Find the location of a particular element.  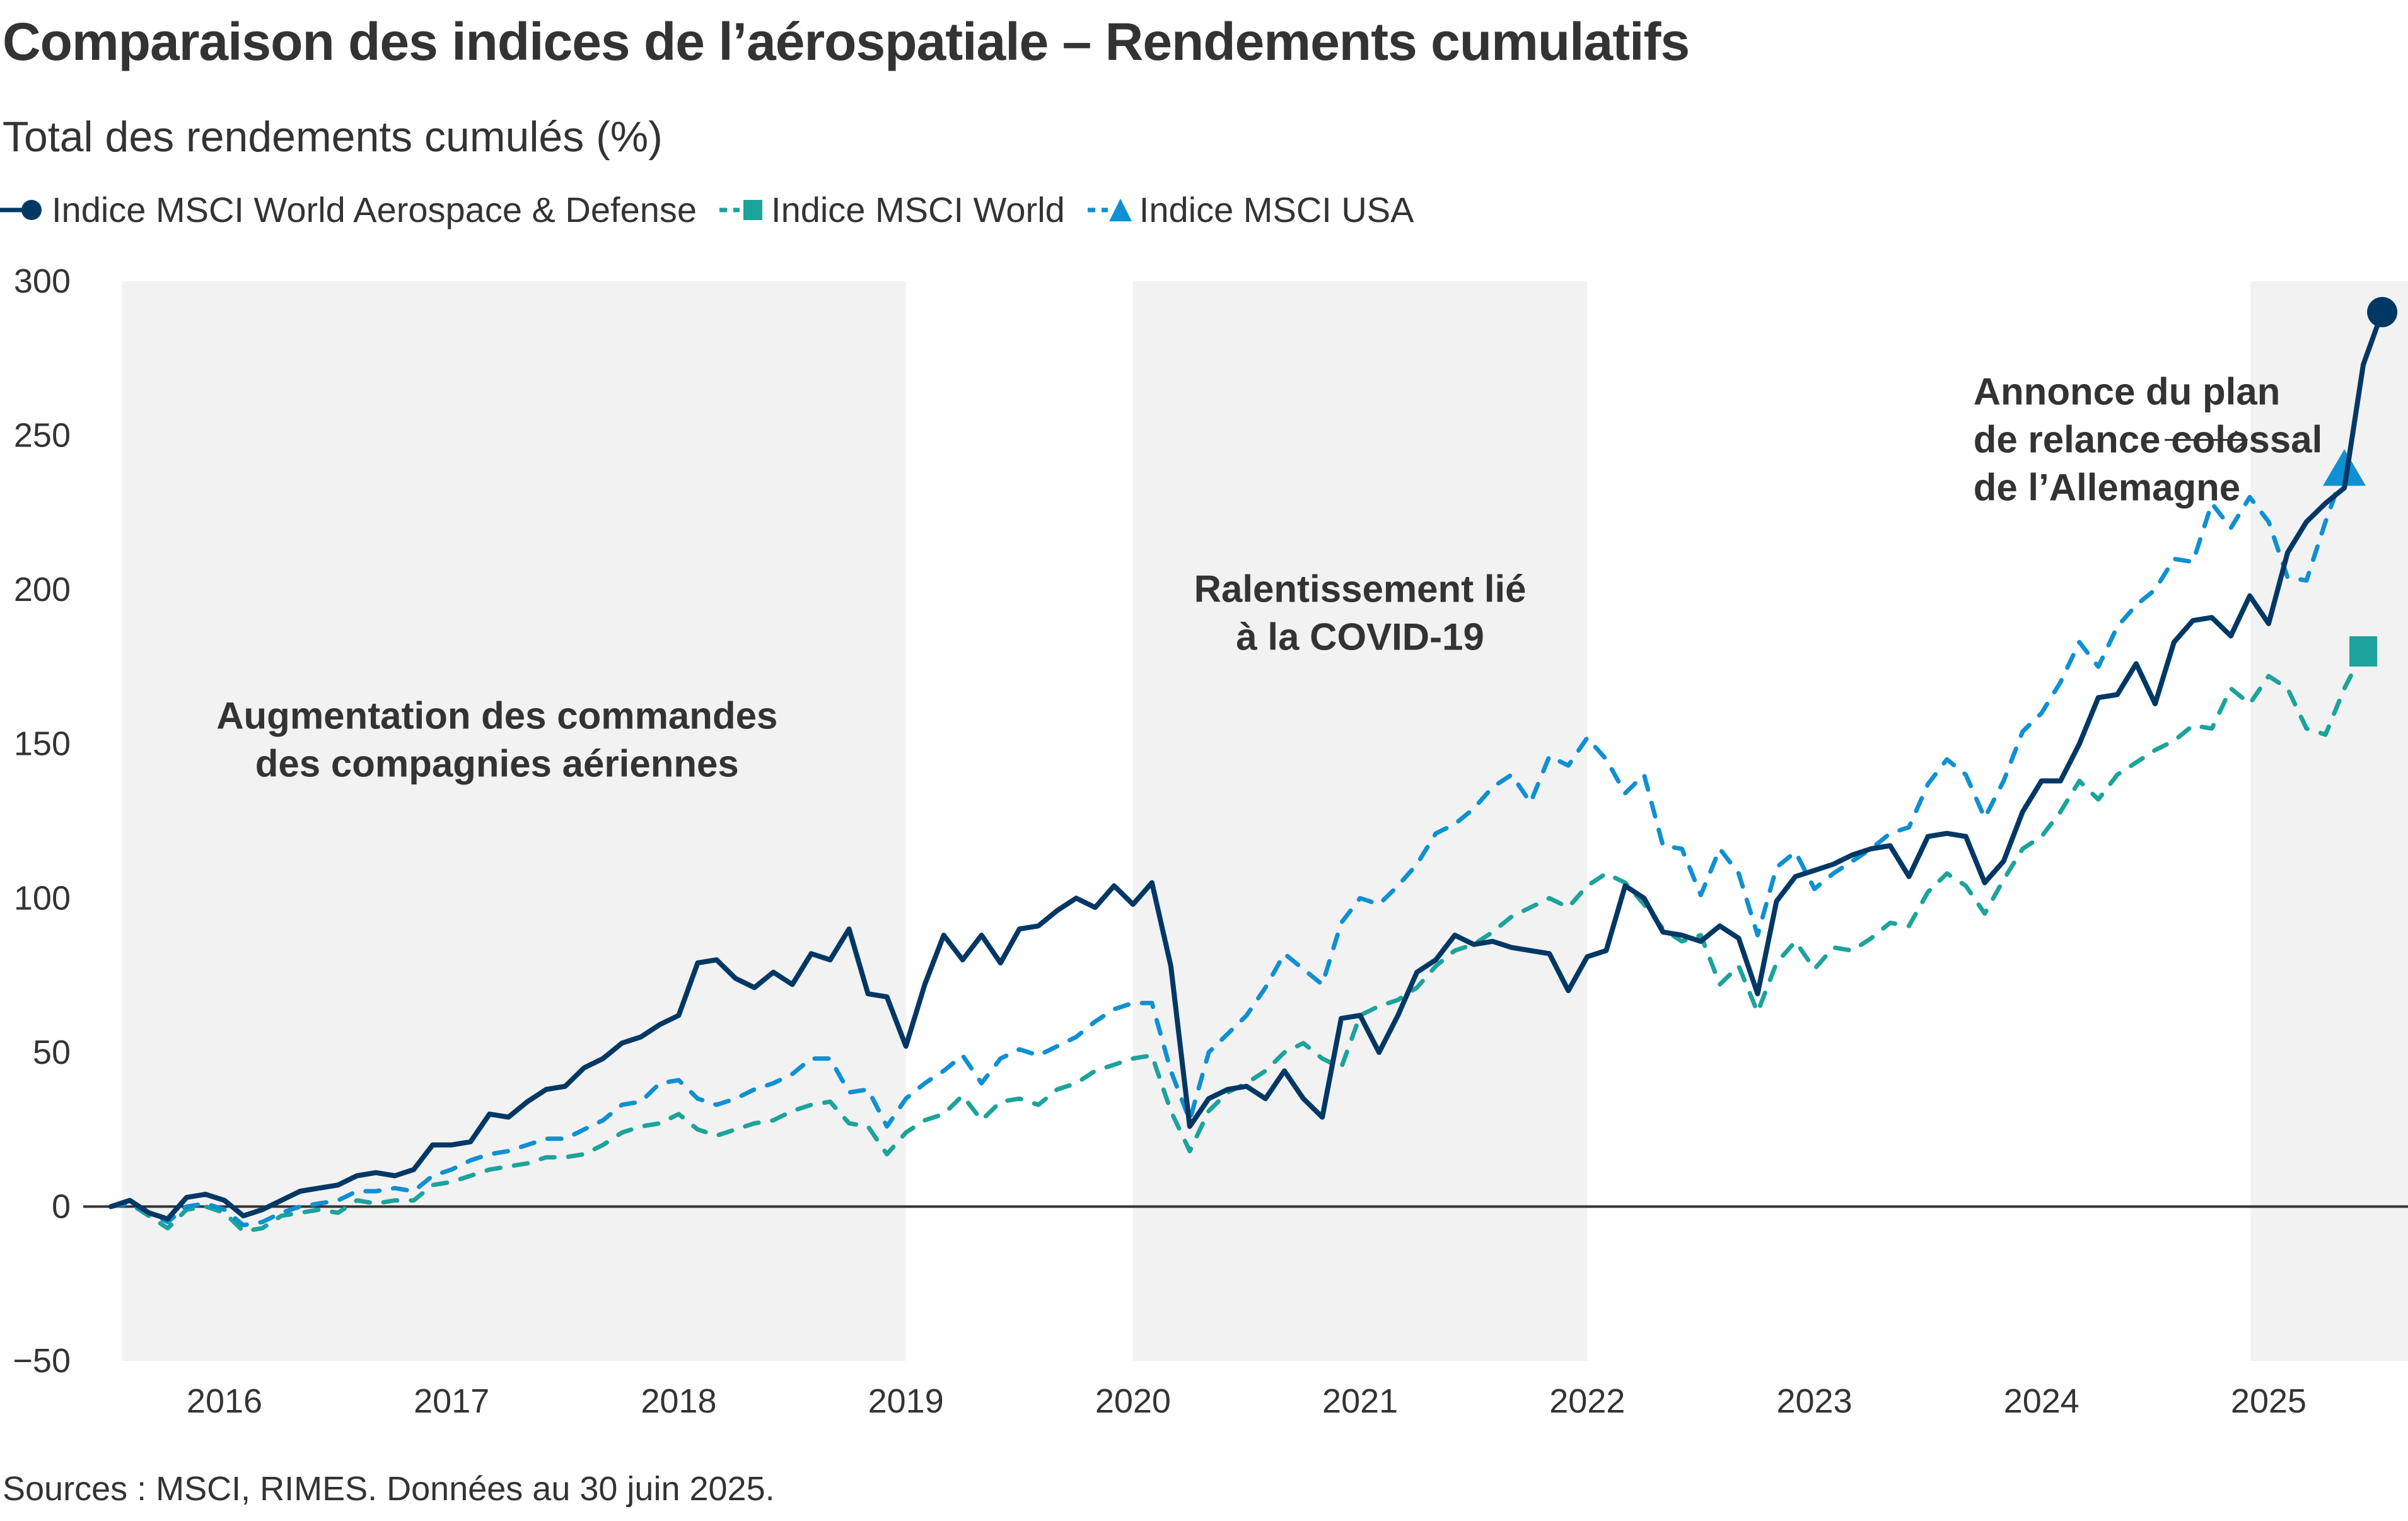

x-tick-label: 2022 is located at coordinates (1587, 1401).